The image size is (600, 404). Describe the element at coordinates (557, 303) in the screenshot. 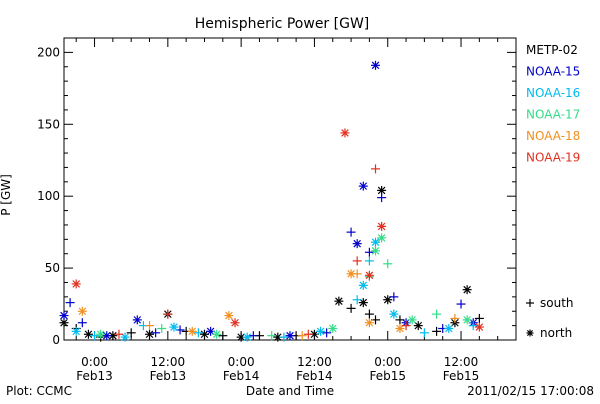

I see `marker-legend-label: south` at that location.